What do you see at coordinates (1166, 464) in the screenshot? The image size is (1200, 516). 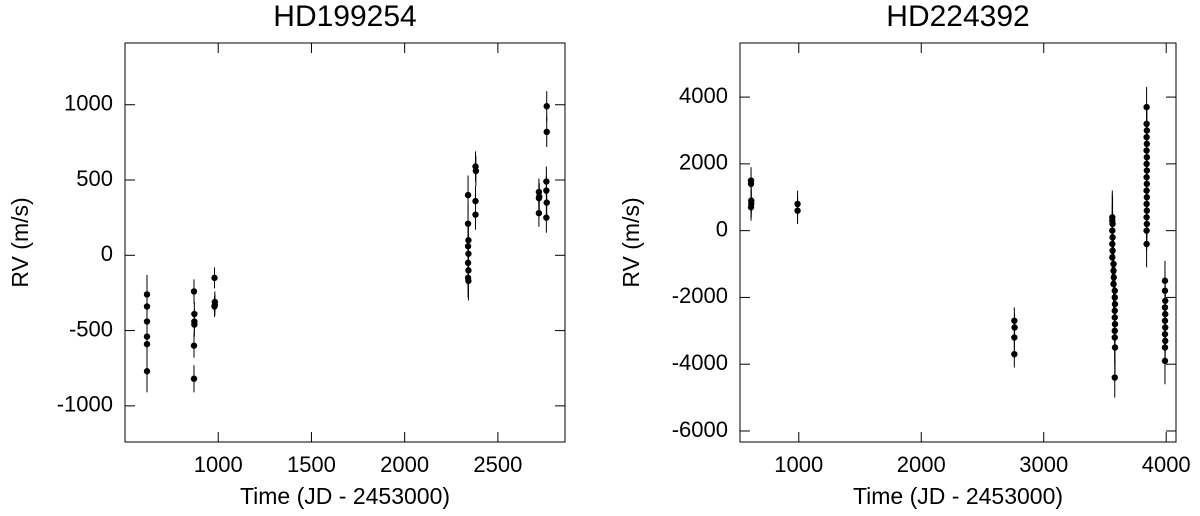 I see `x-tick-label: 4000` at bounding box center [1166, 464].